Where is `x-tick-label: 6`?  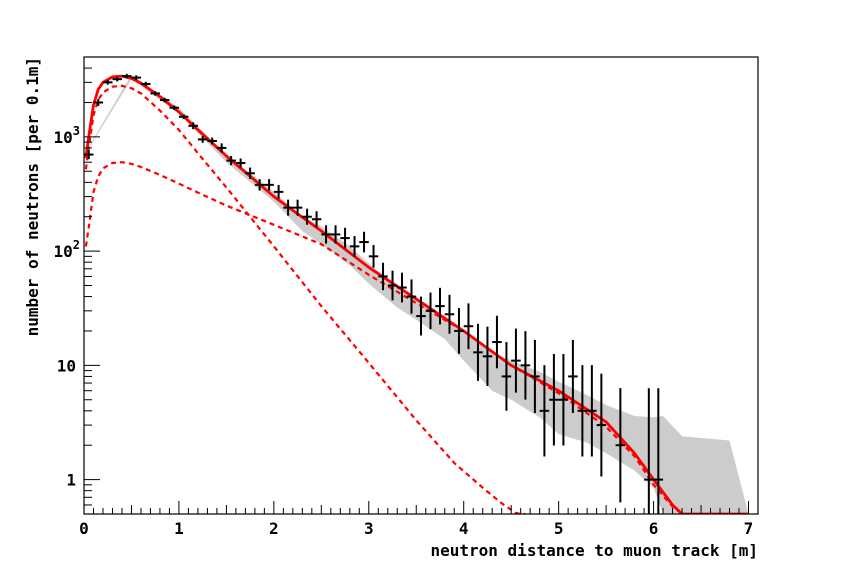 x-tick-label: 6 is located at coordinates (654, 528).